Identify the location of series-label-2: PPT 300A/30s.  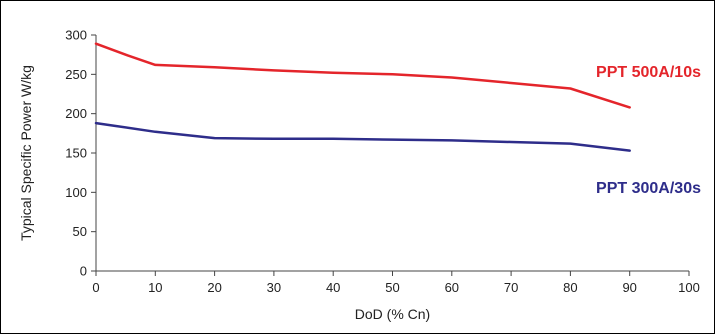
(648, 188).